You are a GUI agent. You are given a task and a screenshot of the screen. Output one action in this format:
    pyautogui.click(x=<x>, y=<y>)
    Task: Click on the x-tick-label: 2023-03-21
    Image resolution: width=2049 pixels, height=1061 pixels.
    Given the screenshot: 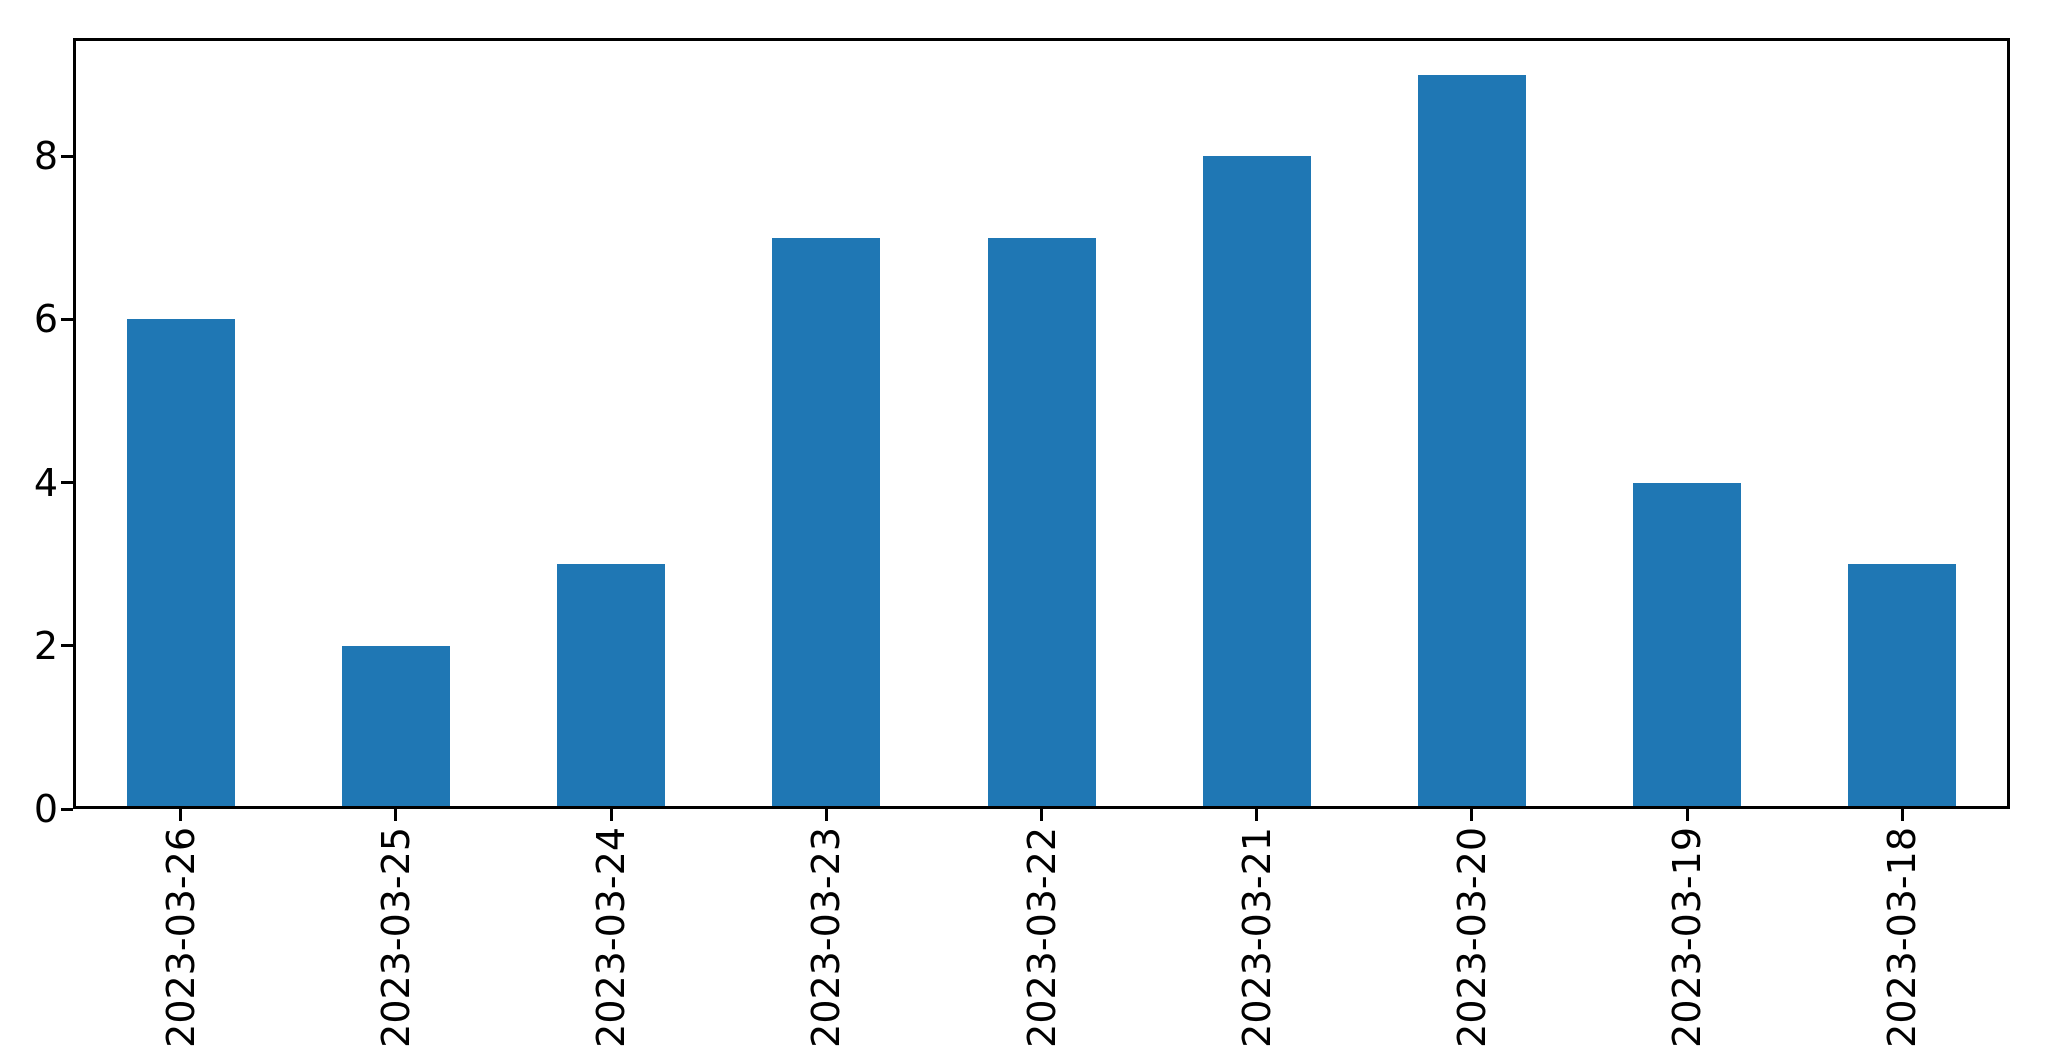 What is the action you would take?
    pyautogui.click(x=1256, y=937)
    